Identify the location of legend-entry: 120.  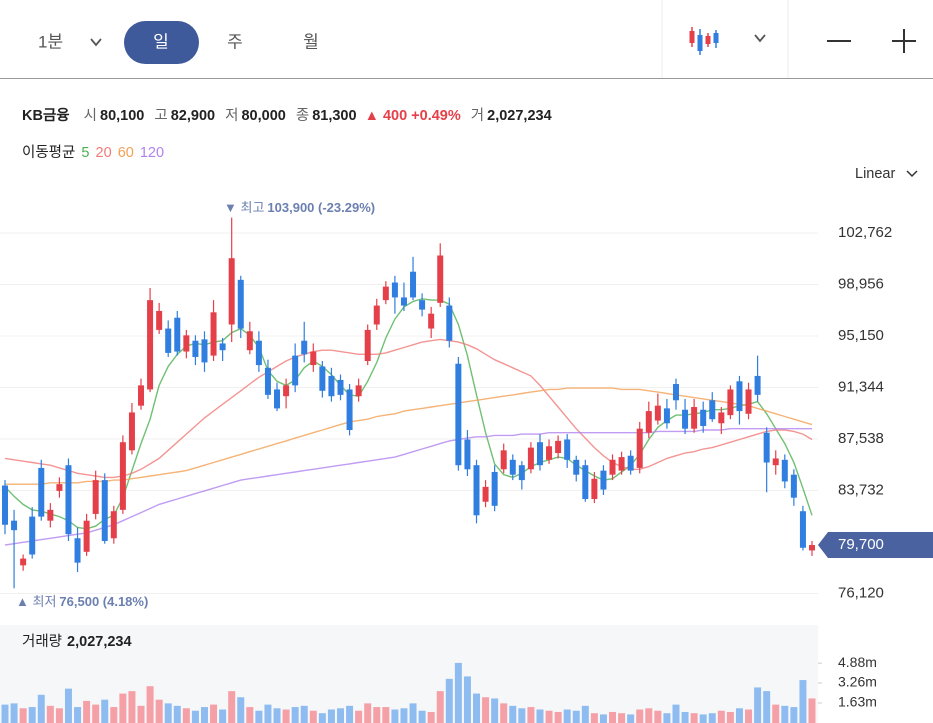
(152, 153).